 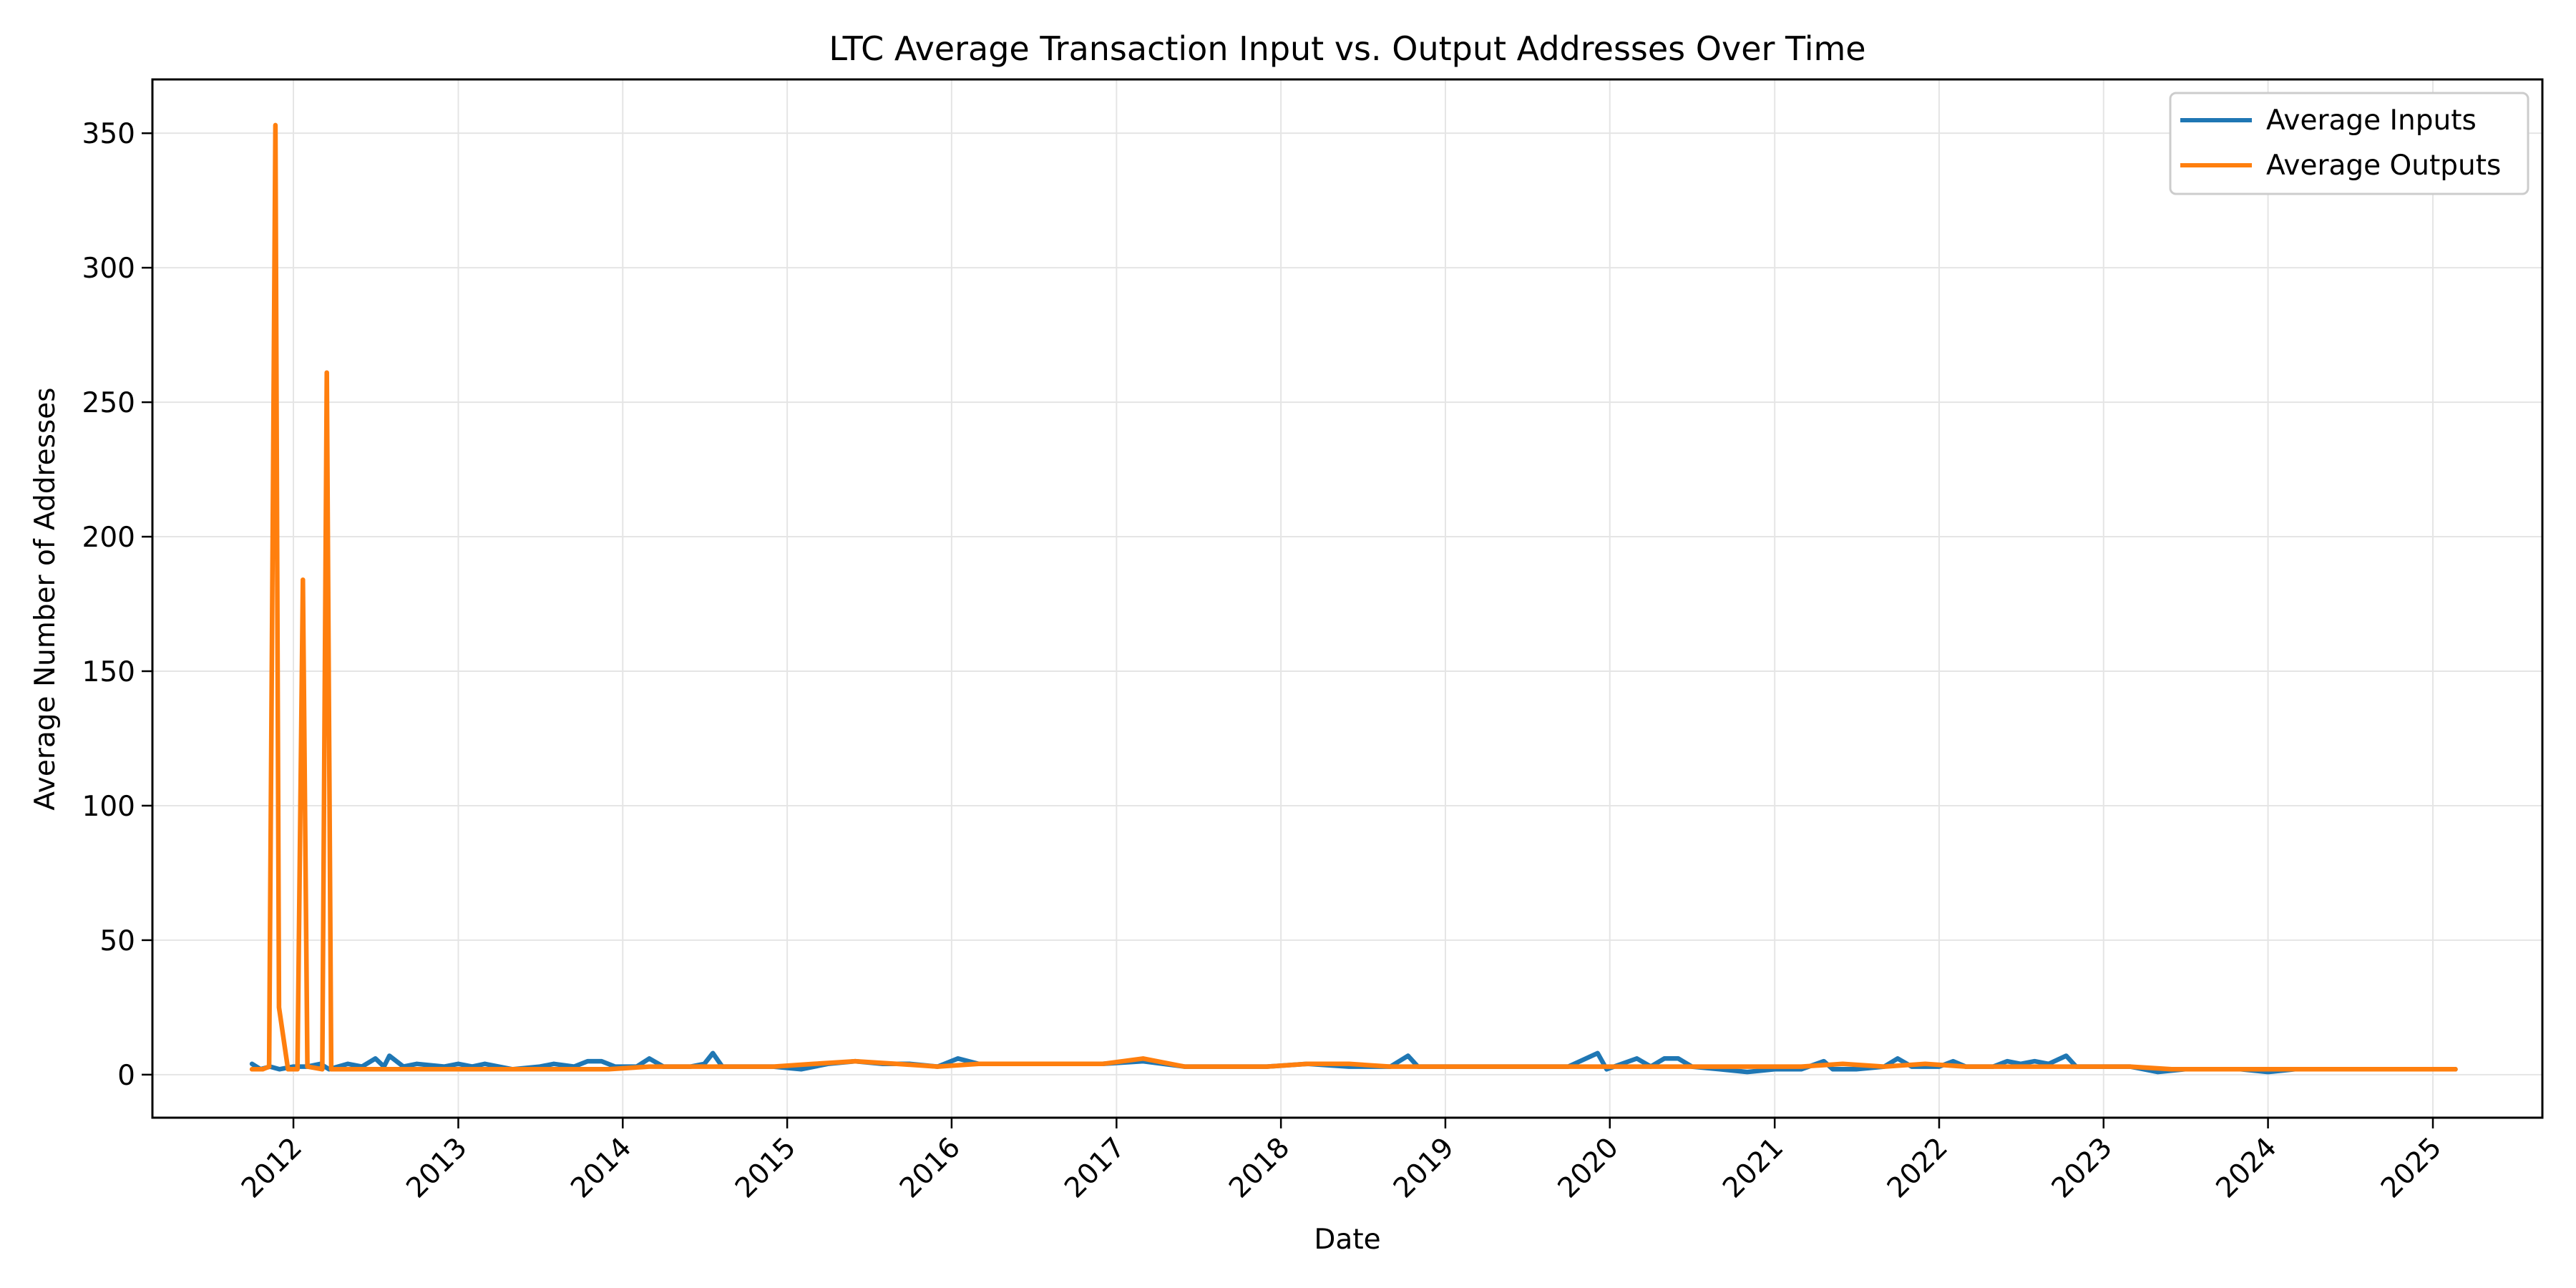 I want to click on x-axis-label: Date, so click(x=1347, y=1240).